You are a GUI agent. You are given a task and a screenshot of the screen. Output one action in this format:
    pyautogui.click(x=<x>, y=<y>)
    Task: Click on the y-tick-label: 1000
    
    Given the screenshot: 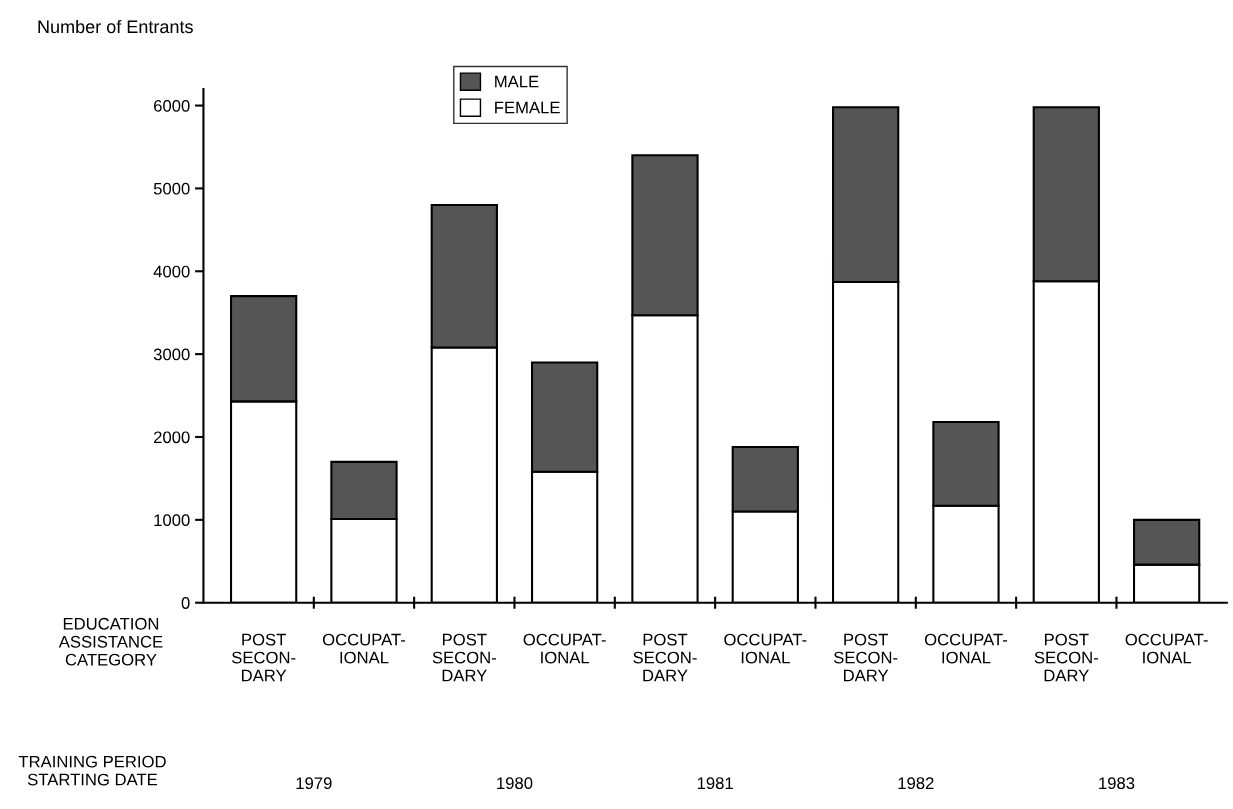 What is the action you would take?
    pyautogui.click(x=172, y=520)
    